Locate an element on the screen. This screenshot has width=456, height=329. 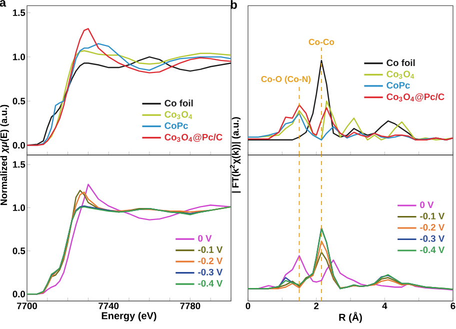
x-axis-title: R (Å) is located at coordinates (350, 317).